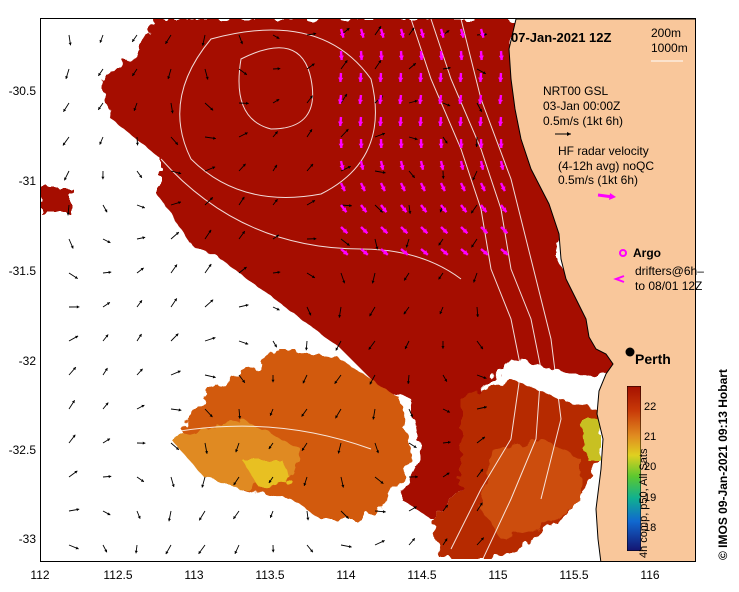 The image size is (739, 592). Describe the element at coordinates (669, 48) in the screenshot. I see `depth-label-1000: 1000m` at that location.